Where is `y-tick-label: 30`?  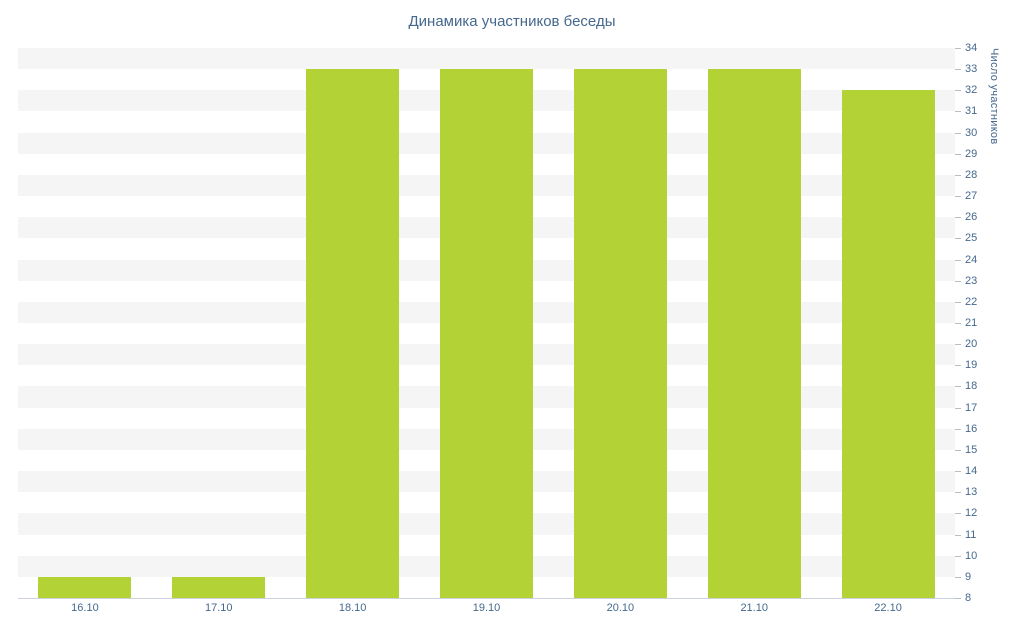 y-tick-label: 30 is located at coordinates (971, 132).